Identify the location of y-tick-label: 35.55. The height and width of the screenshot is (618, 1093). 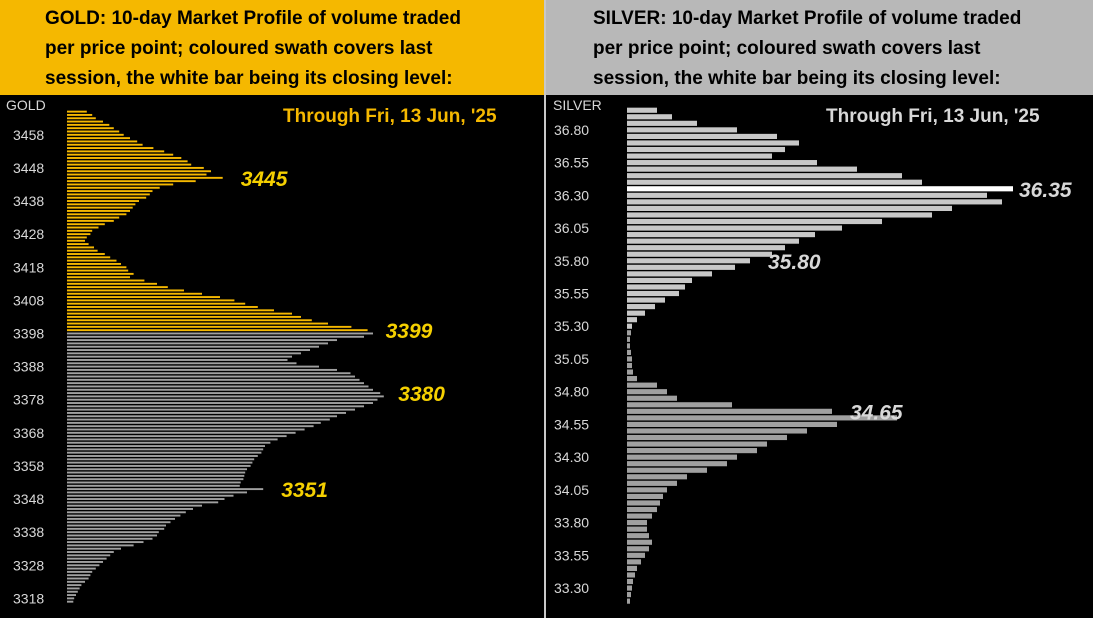
(571, 294).